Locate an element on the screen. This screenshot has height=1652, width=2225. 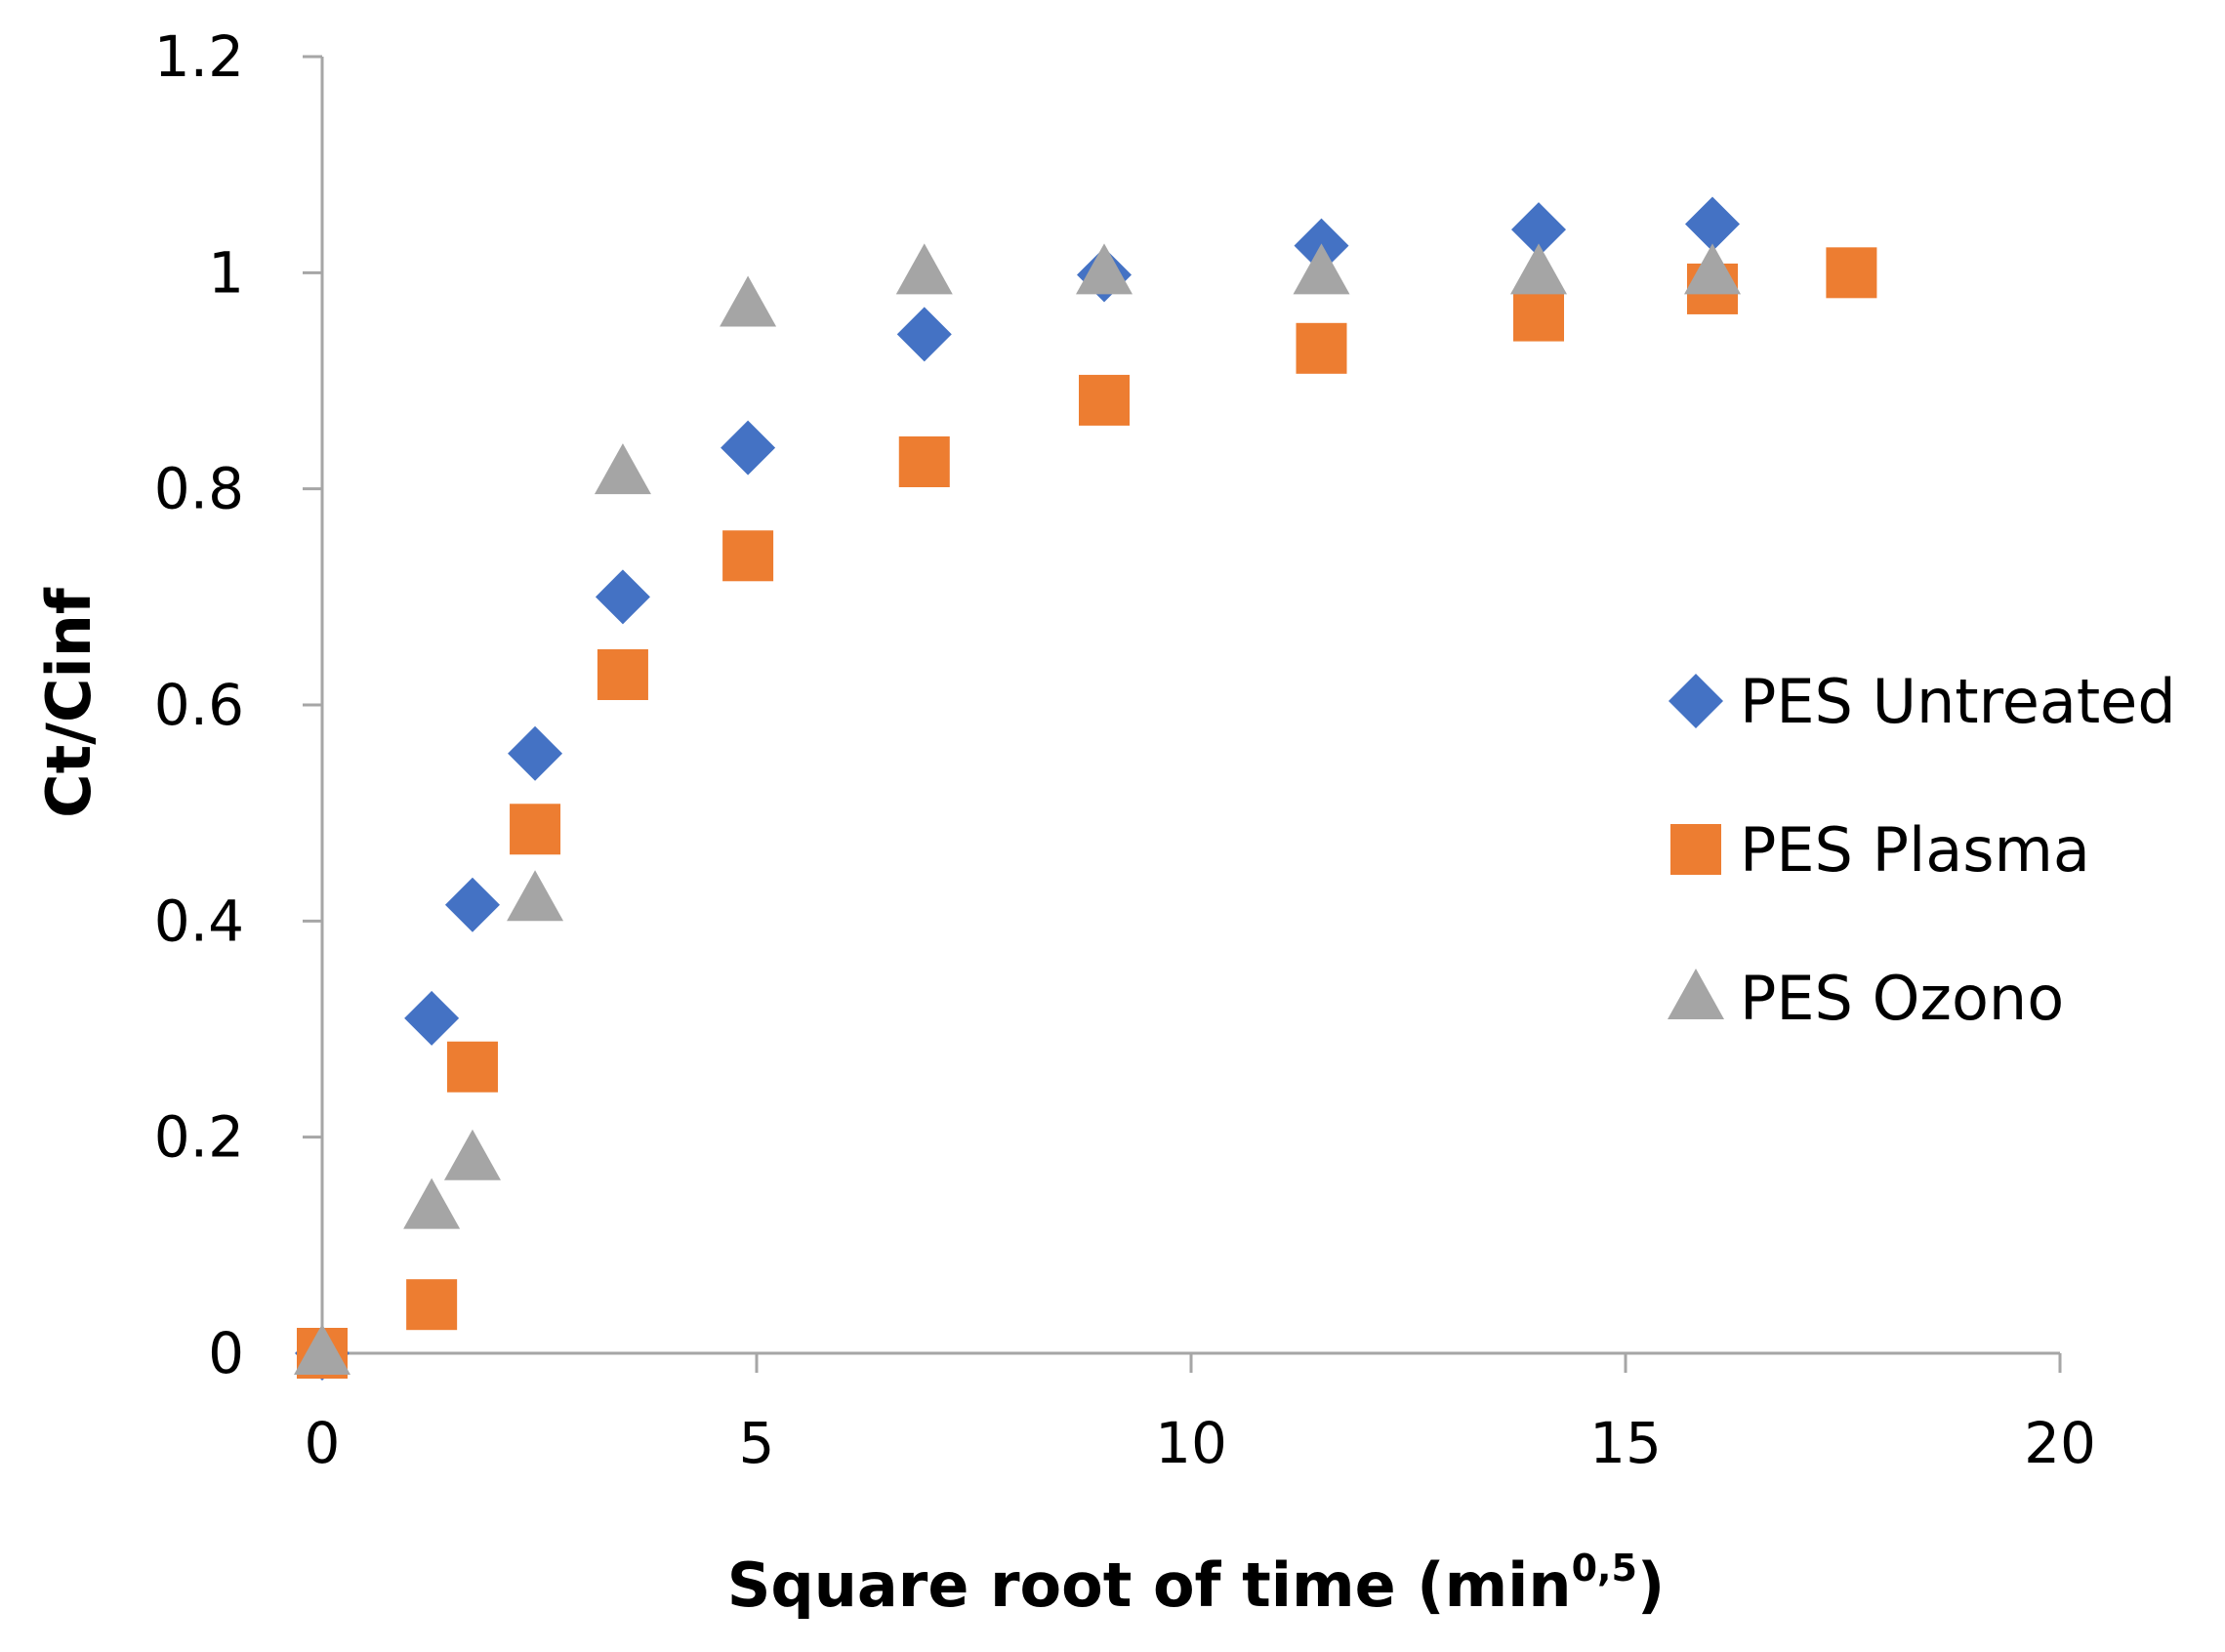
y-tick-label: 0.8 is located at coordinates (199, 489).